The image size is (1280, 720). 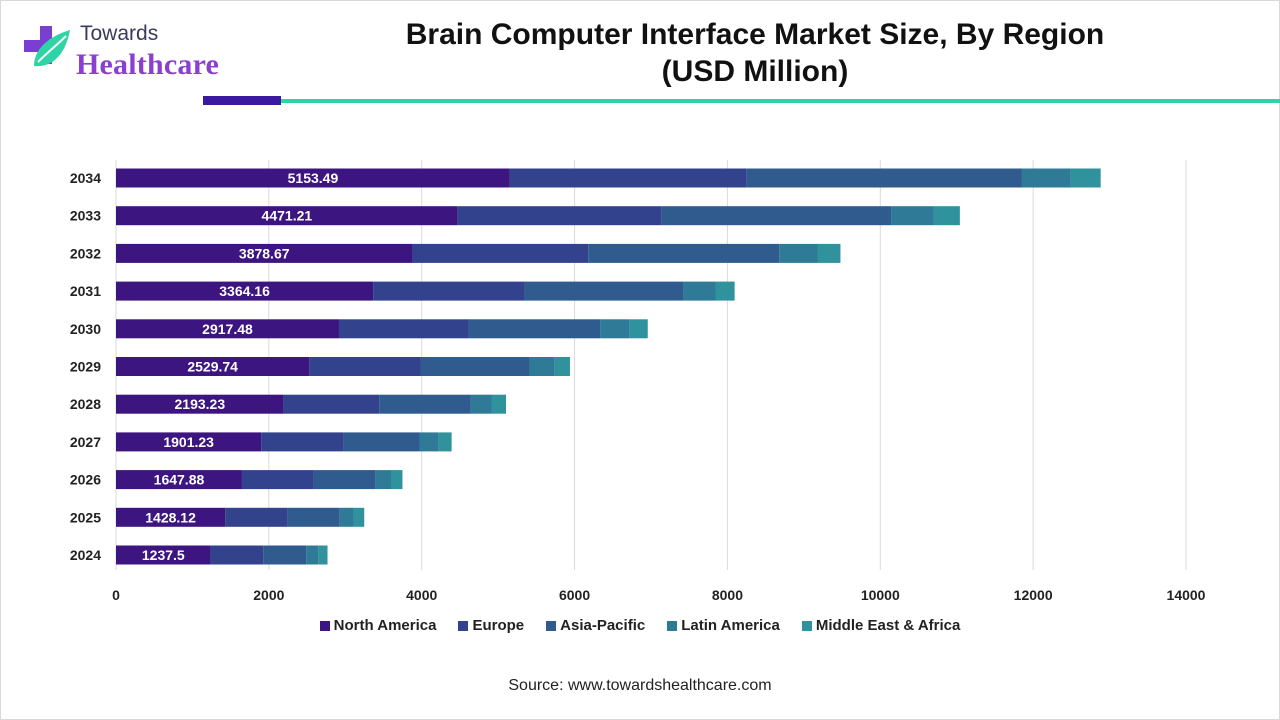 I want to click on data-label: 4471.21, so click(x=287, y=216).